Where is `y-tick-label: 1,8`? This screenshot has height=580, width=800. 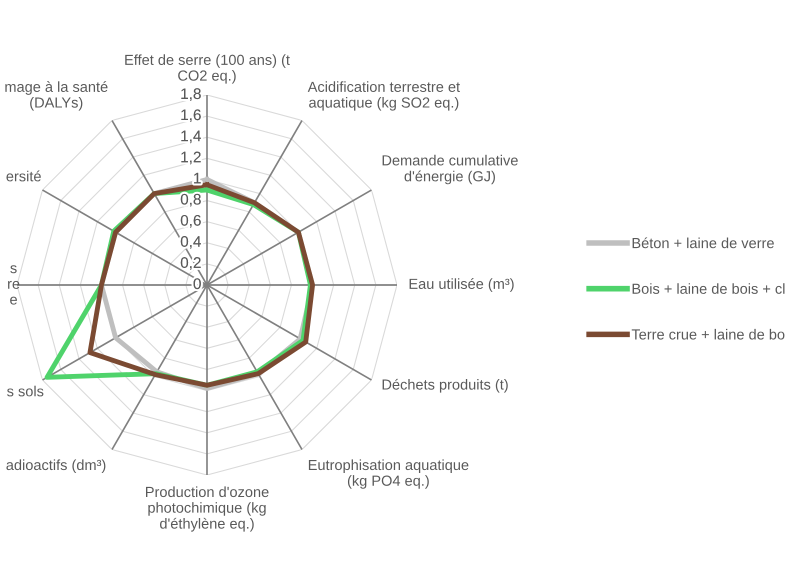
y-tick-label: 1,8 is located at coordinates (191, 94).